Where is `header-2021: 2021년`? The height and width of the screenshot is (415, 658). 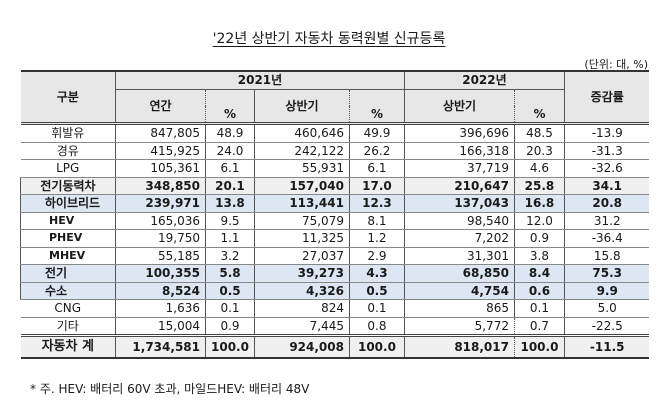 header-2021: 2021년 is located at coordinates (260, 80).